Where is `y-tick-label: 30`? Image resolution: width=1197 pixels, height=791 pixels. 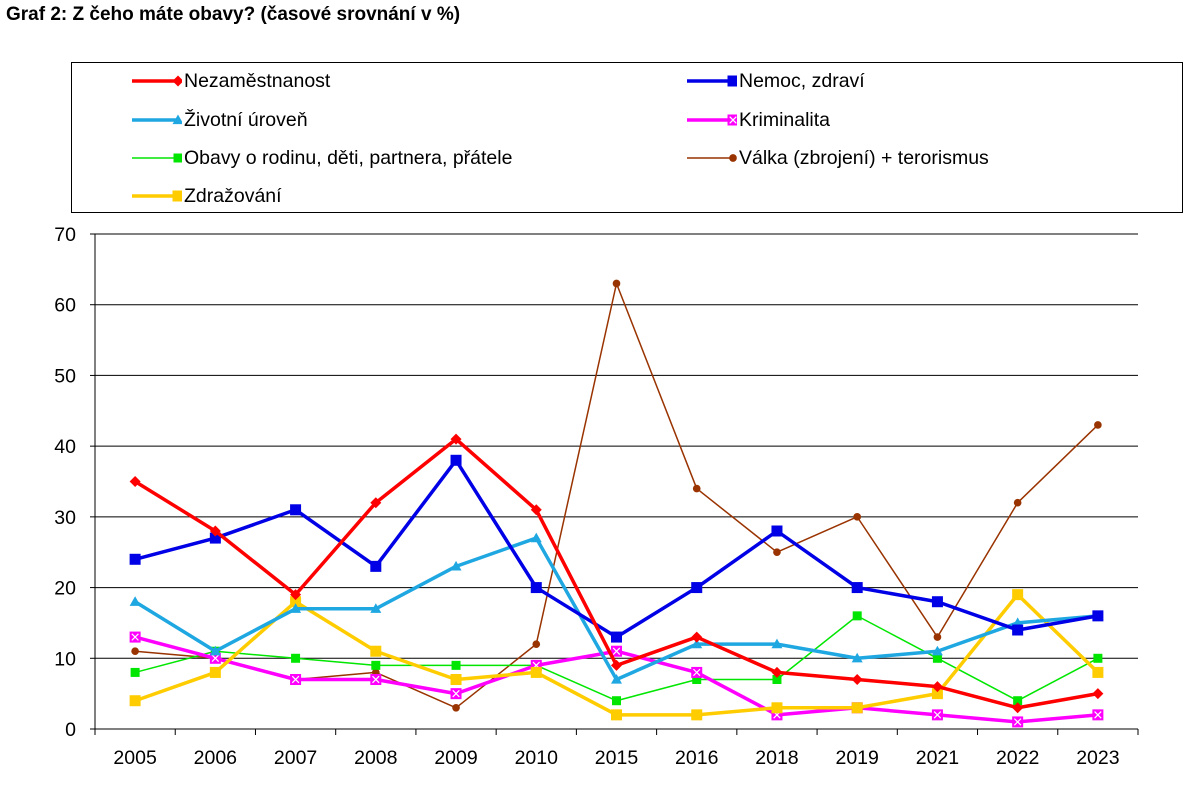
y-tick-label: 30 is located at coordinates (65, 518).